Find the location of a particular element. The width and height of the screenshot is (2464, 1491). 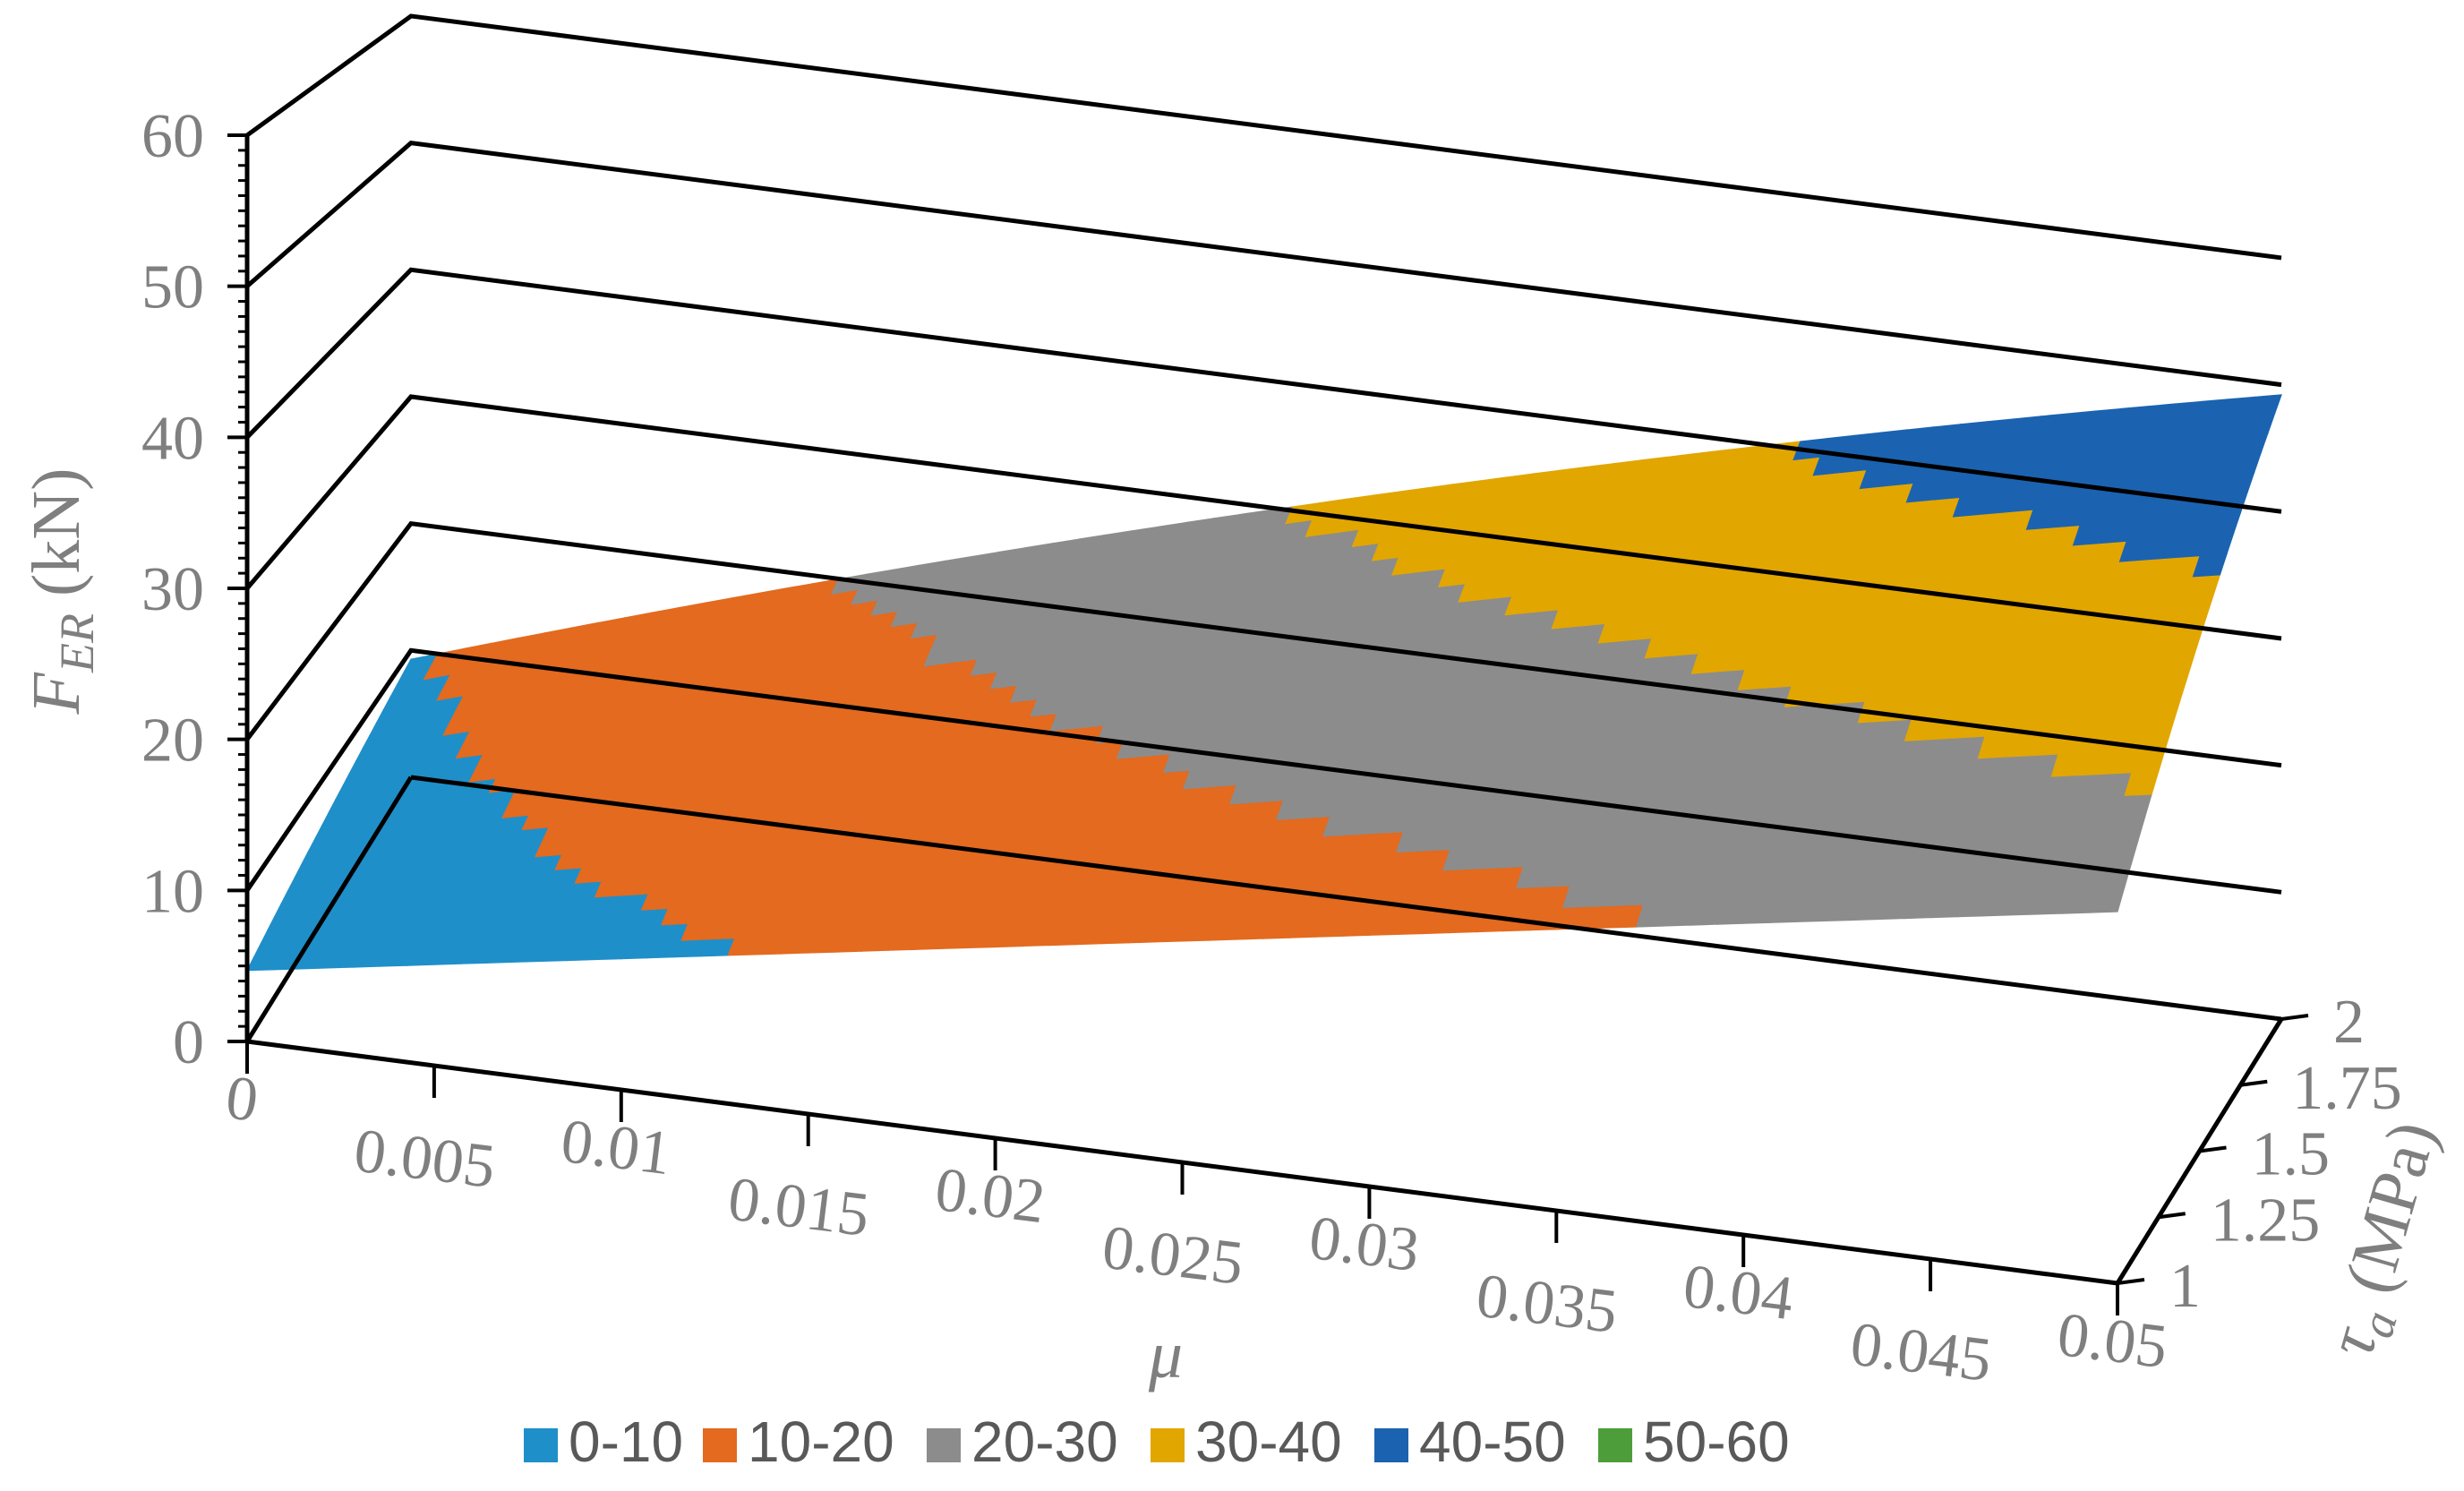

floor-back-edge is located at coordinates (1346, 898).